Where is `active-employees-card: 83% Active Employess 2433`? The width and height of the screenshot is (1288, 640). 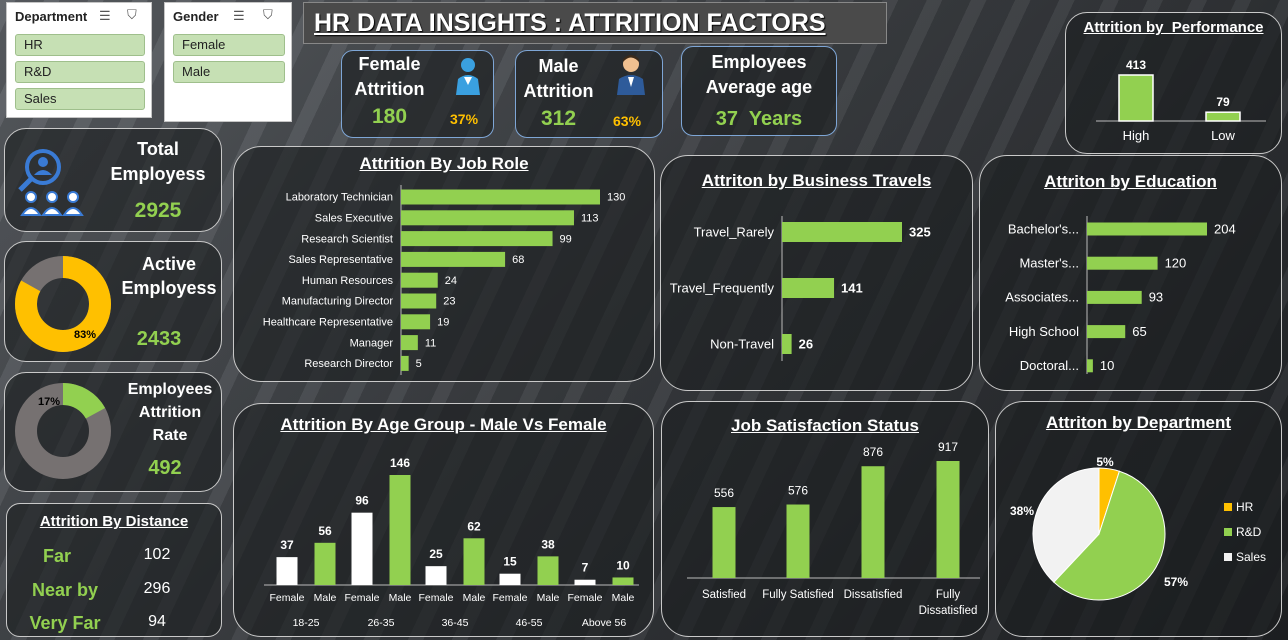 active-employees-card: 83% Active Employess 2433 is located at coordinates (113, 301).